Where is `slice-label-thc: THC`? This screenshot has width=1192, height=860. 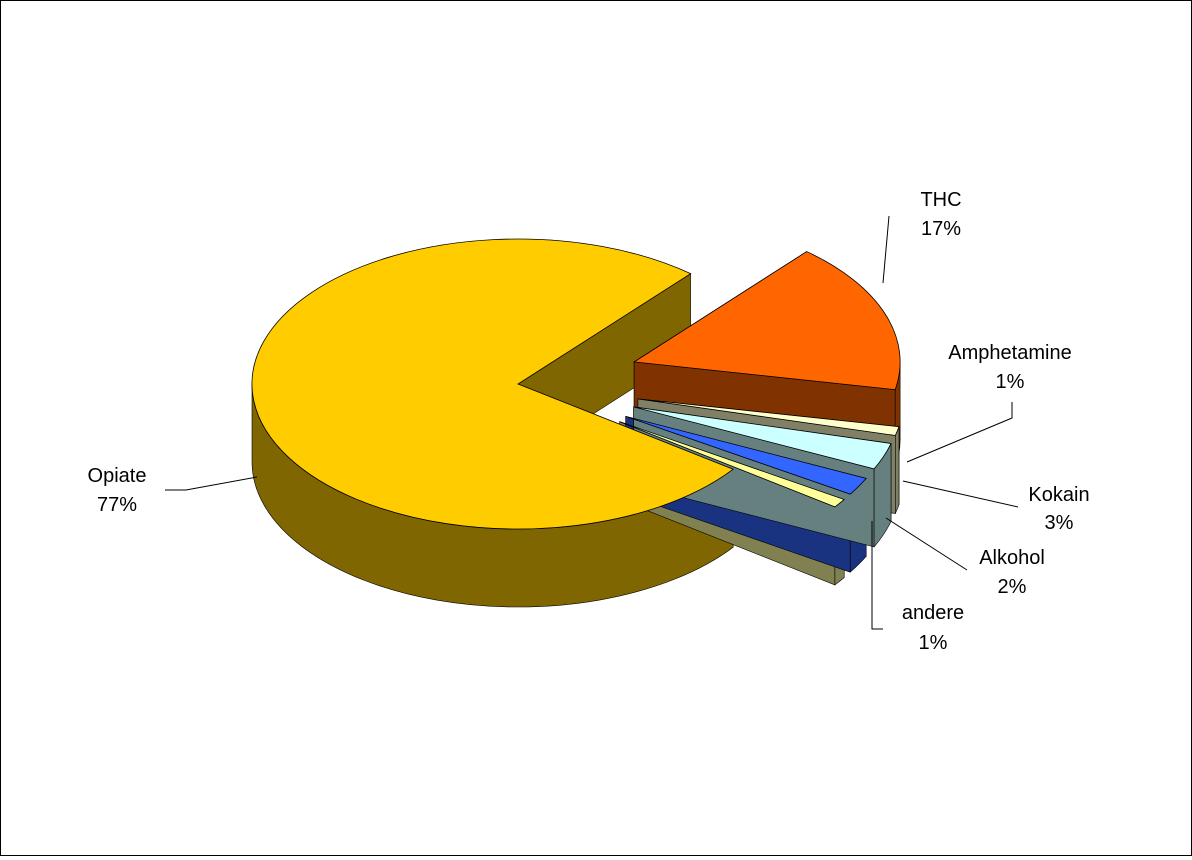 slice-label-thc: THC is located at coordinates (940, 200).